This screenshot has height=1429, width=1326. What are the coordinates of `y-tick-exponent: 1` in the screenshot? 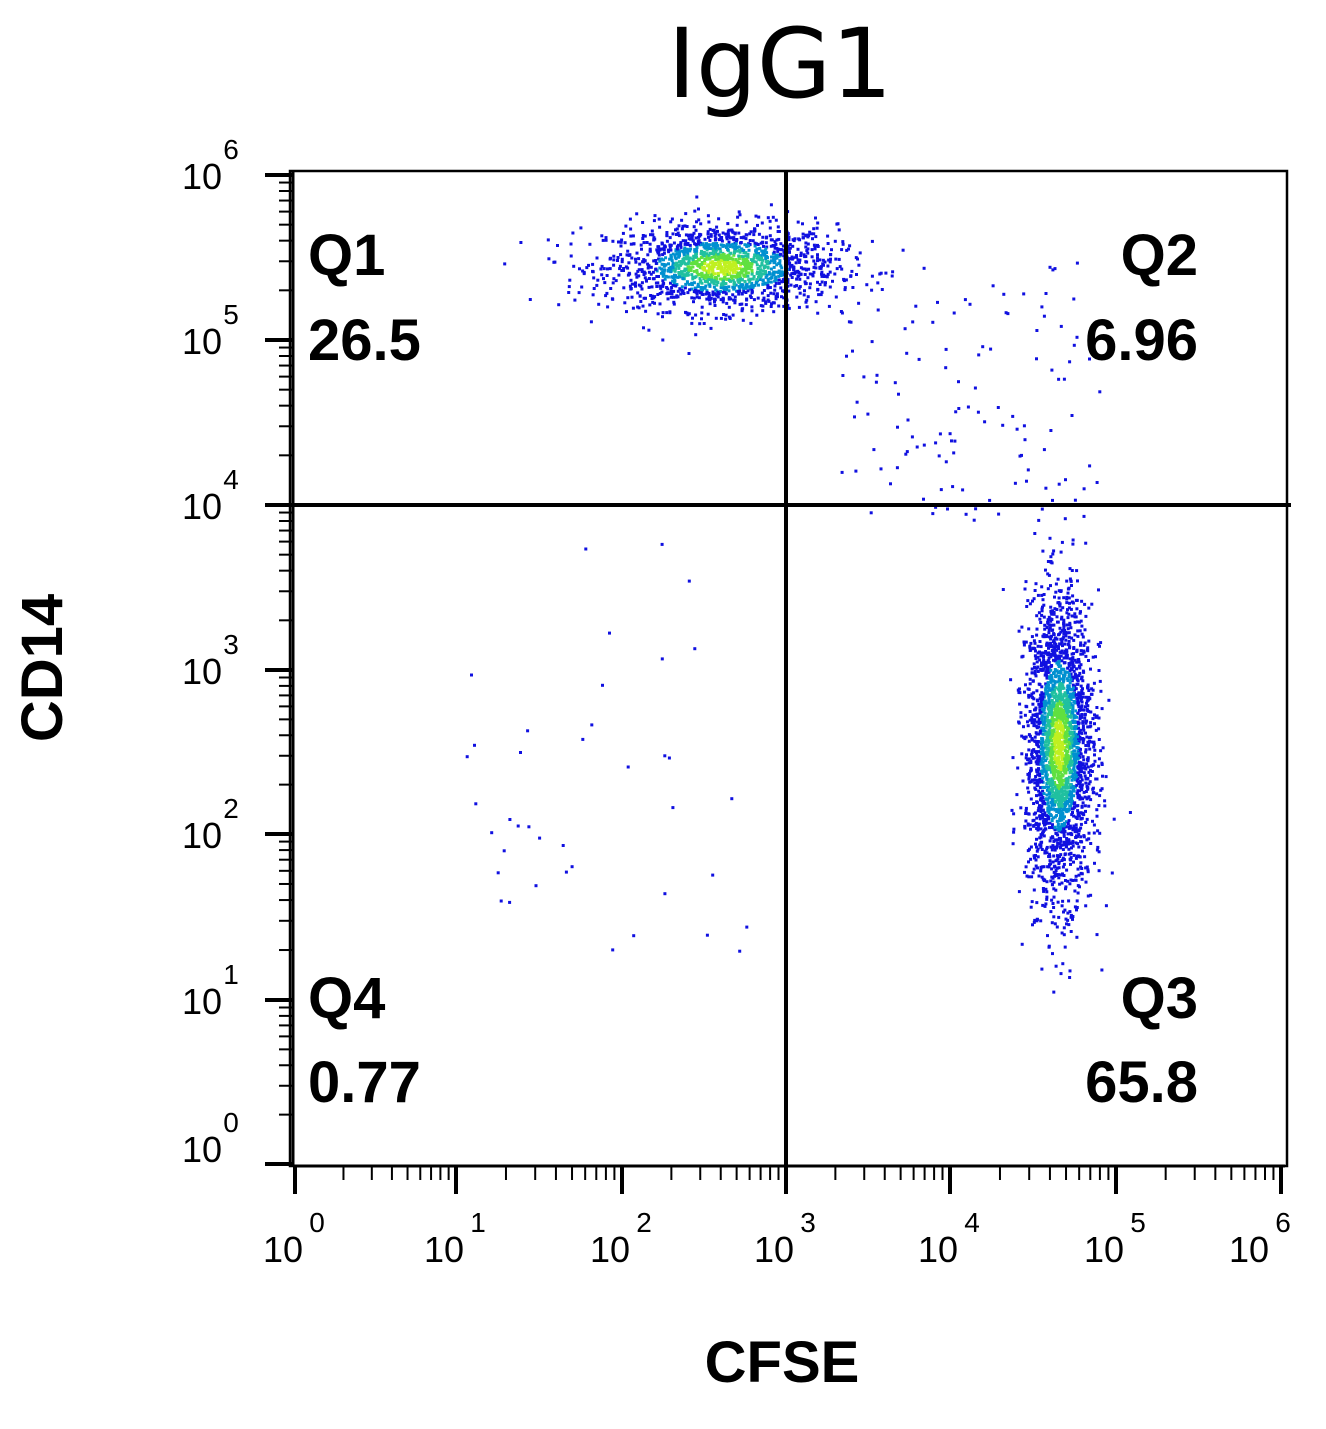 It's located at (231, 974).